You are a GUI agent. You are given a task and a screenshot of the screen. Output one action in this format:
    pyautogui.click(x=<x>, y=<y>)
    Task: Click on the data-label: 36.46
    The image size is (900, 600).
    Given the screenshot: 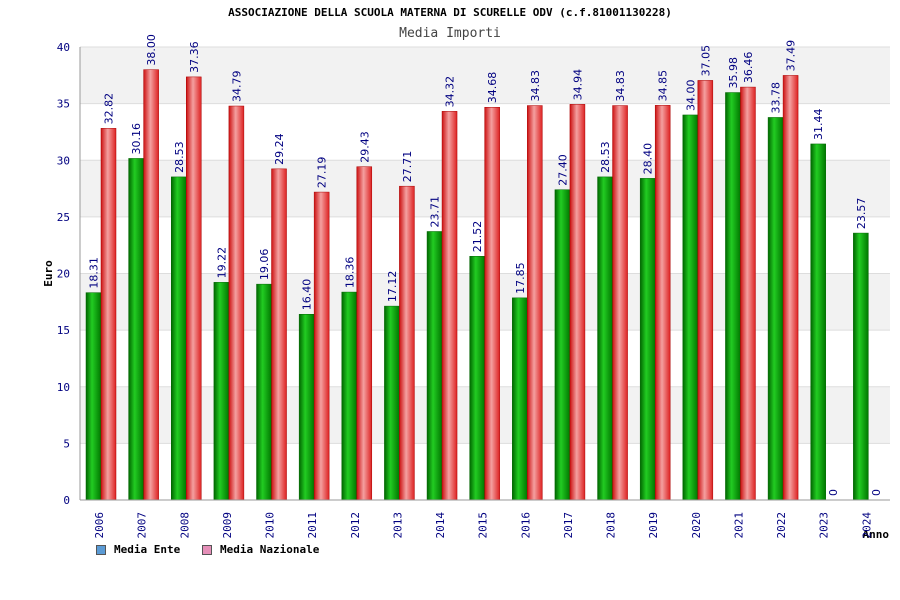 What is the action you would take?
    pyautogui.click(x=748, y=68)
    